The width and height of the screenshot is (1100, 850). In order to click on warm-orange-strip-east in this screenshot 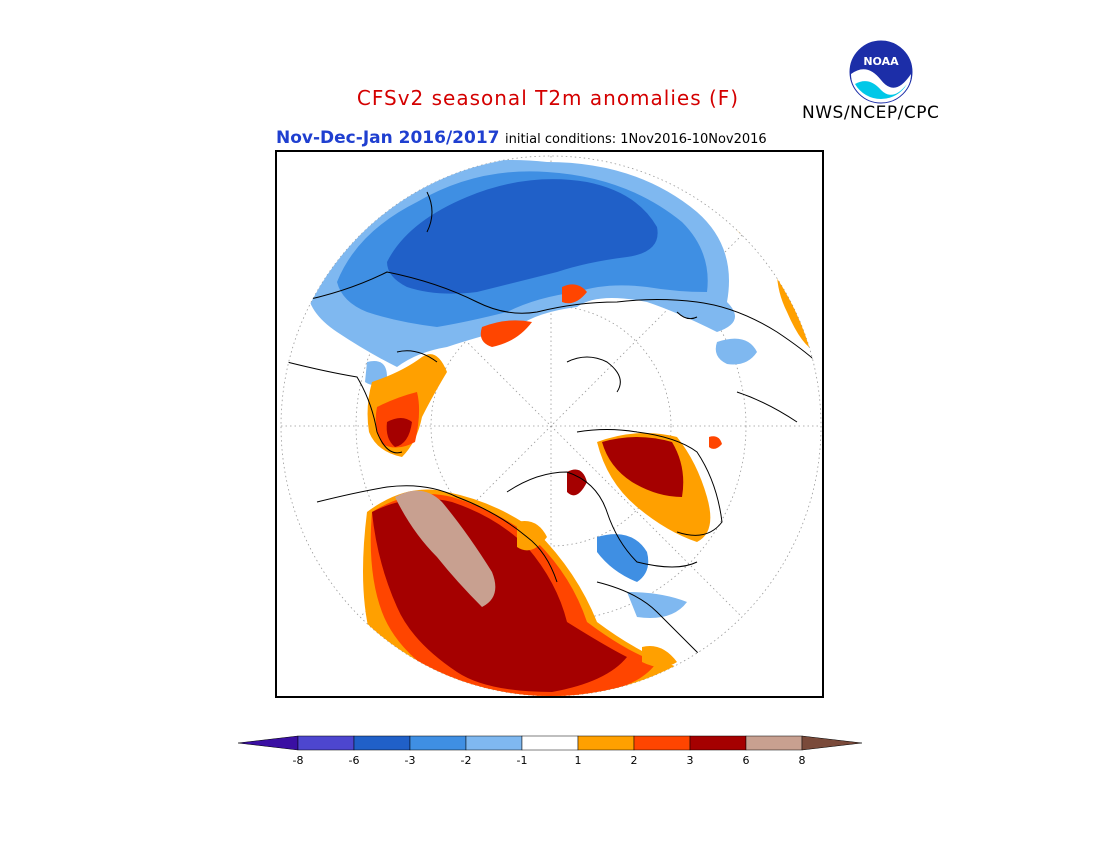, I will do `click(797, 312)`.